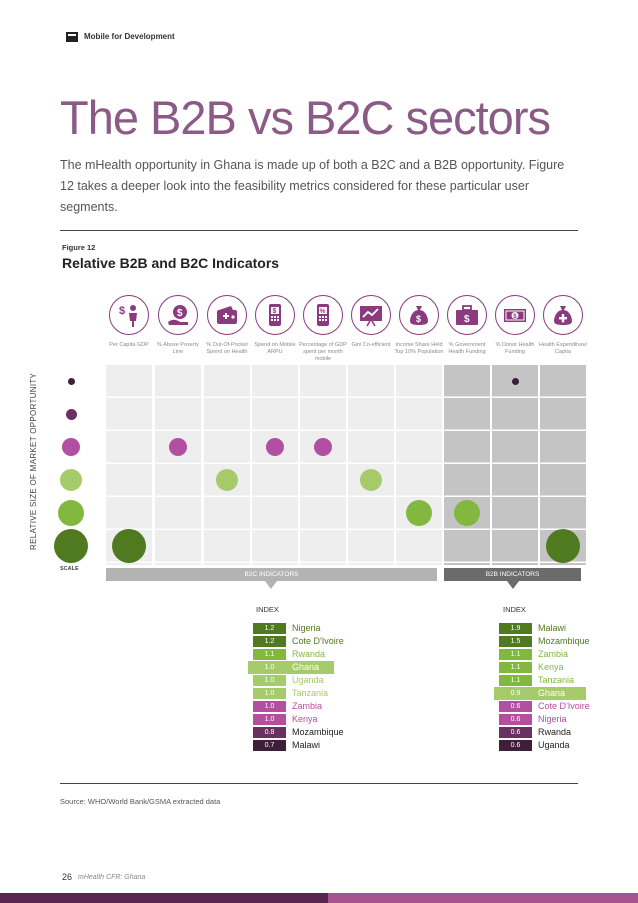 The image size is (638, 903). I want to click on b2c-index-value: 1.1, so click(269, 654).